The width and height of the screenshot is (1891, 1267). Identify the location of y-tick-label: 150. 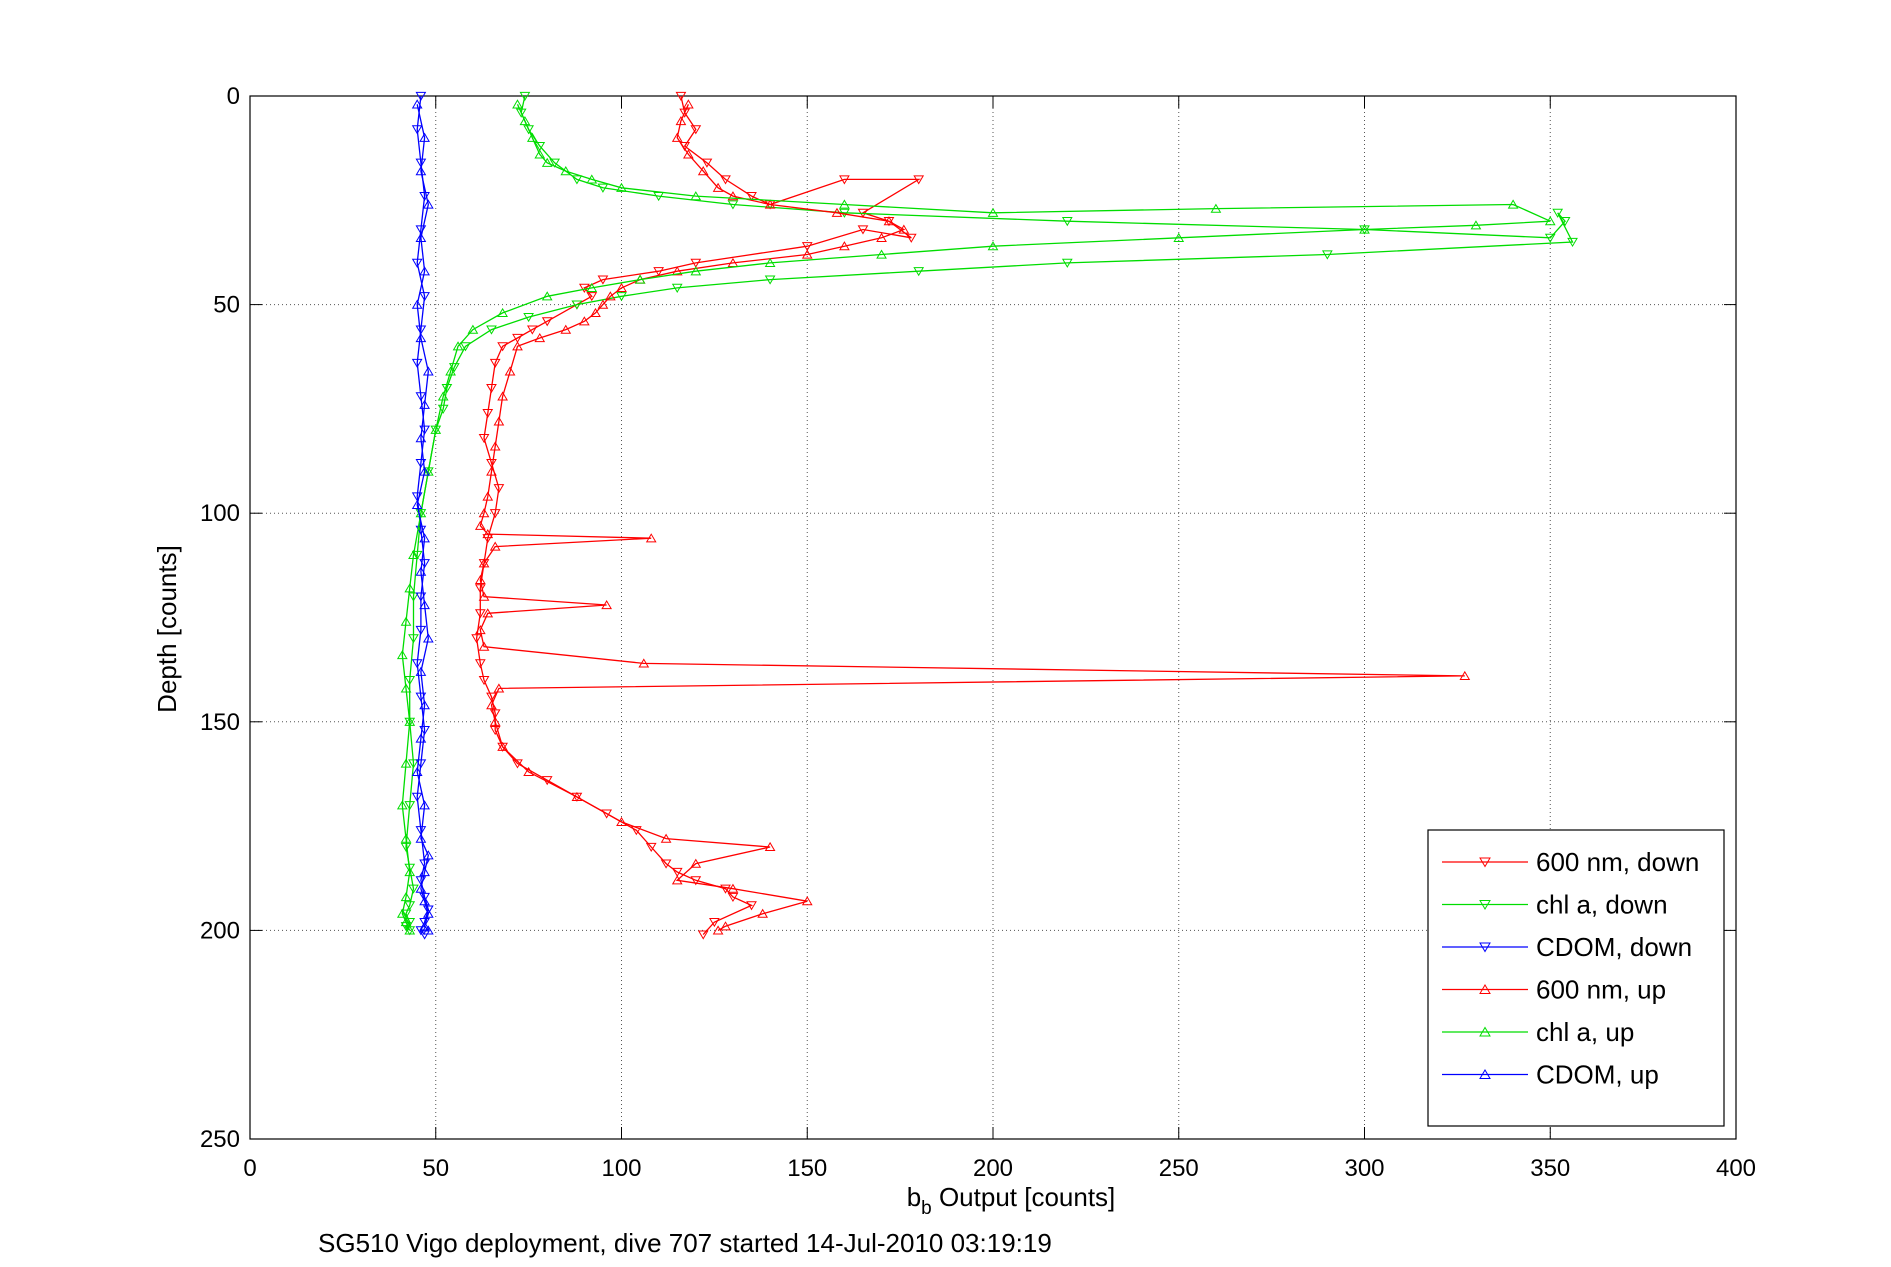
(220, 722).